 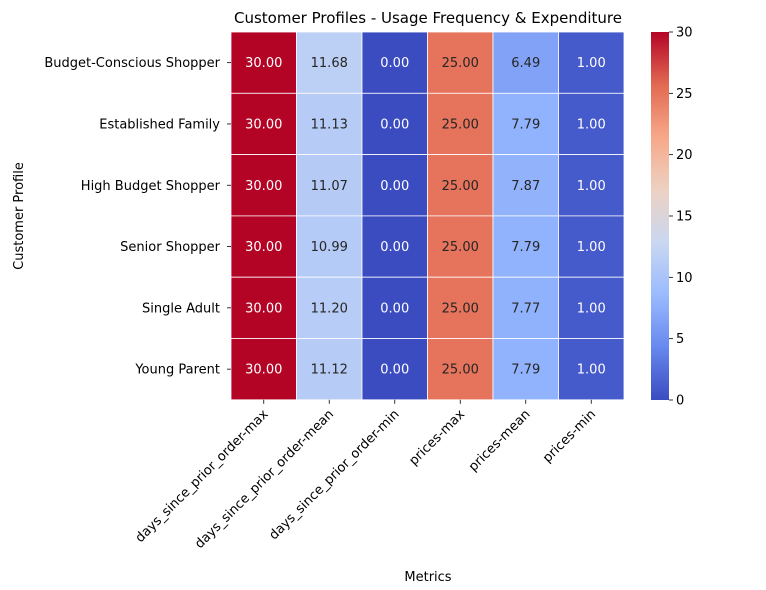 What do you see at coordinates (680, 401) in the screenshot?
I see `colorbar-tick-label: 0` at bounding box center [680, 401].